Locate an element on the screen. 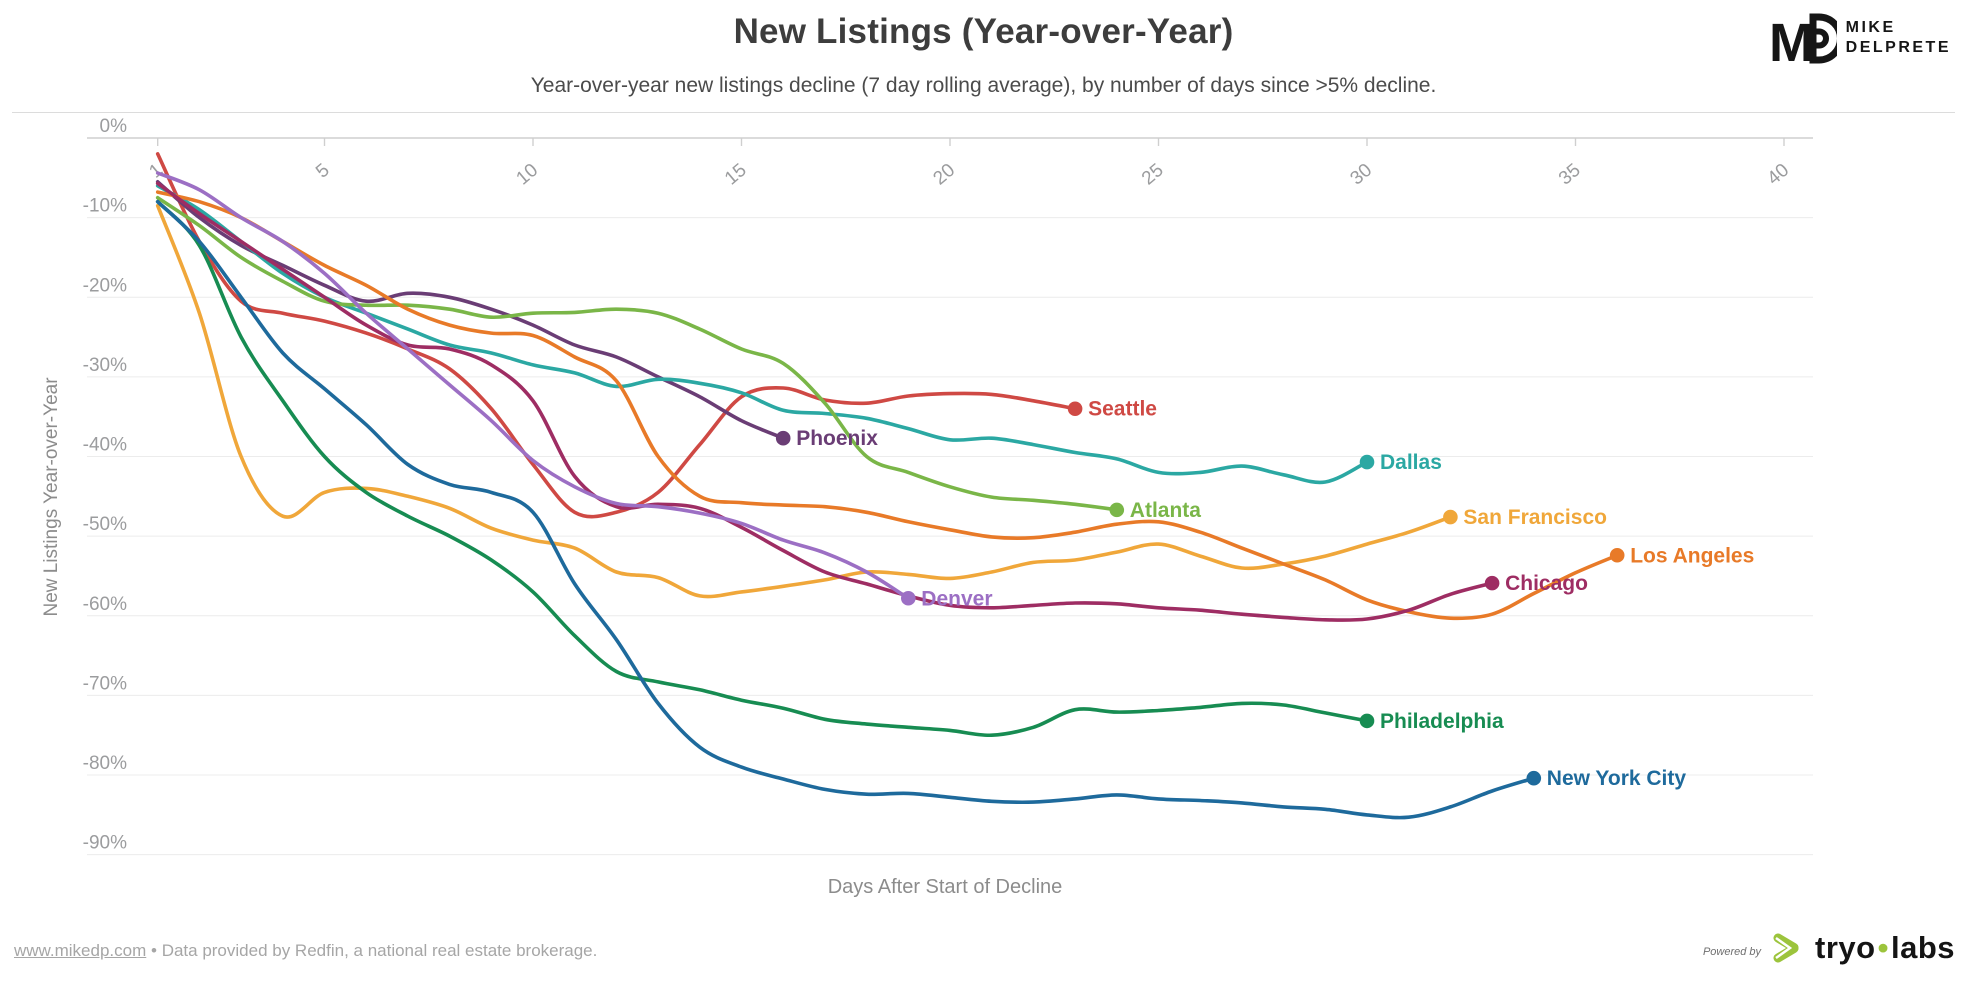 The image size is (1967, 986). series-label-chicago: Chicago is located at coordinates (1546, 583).